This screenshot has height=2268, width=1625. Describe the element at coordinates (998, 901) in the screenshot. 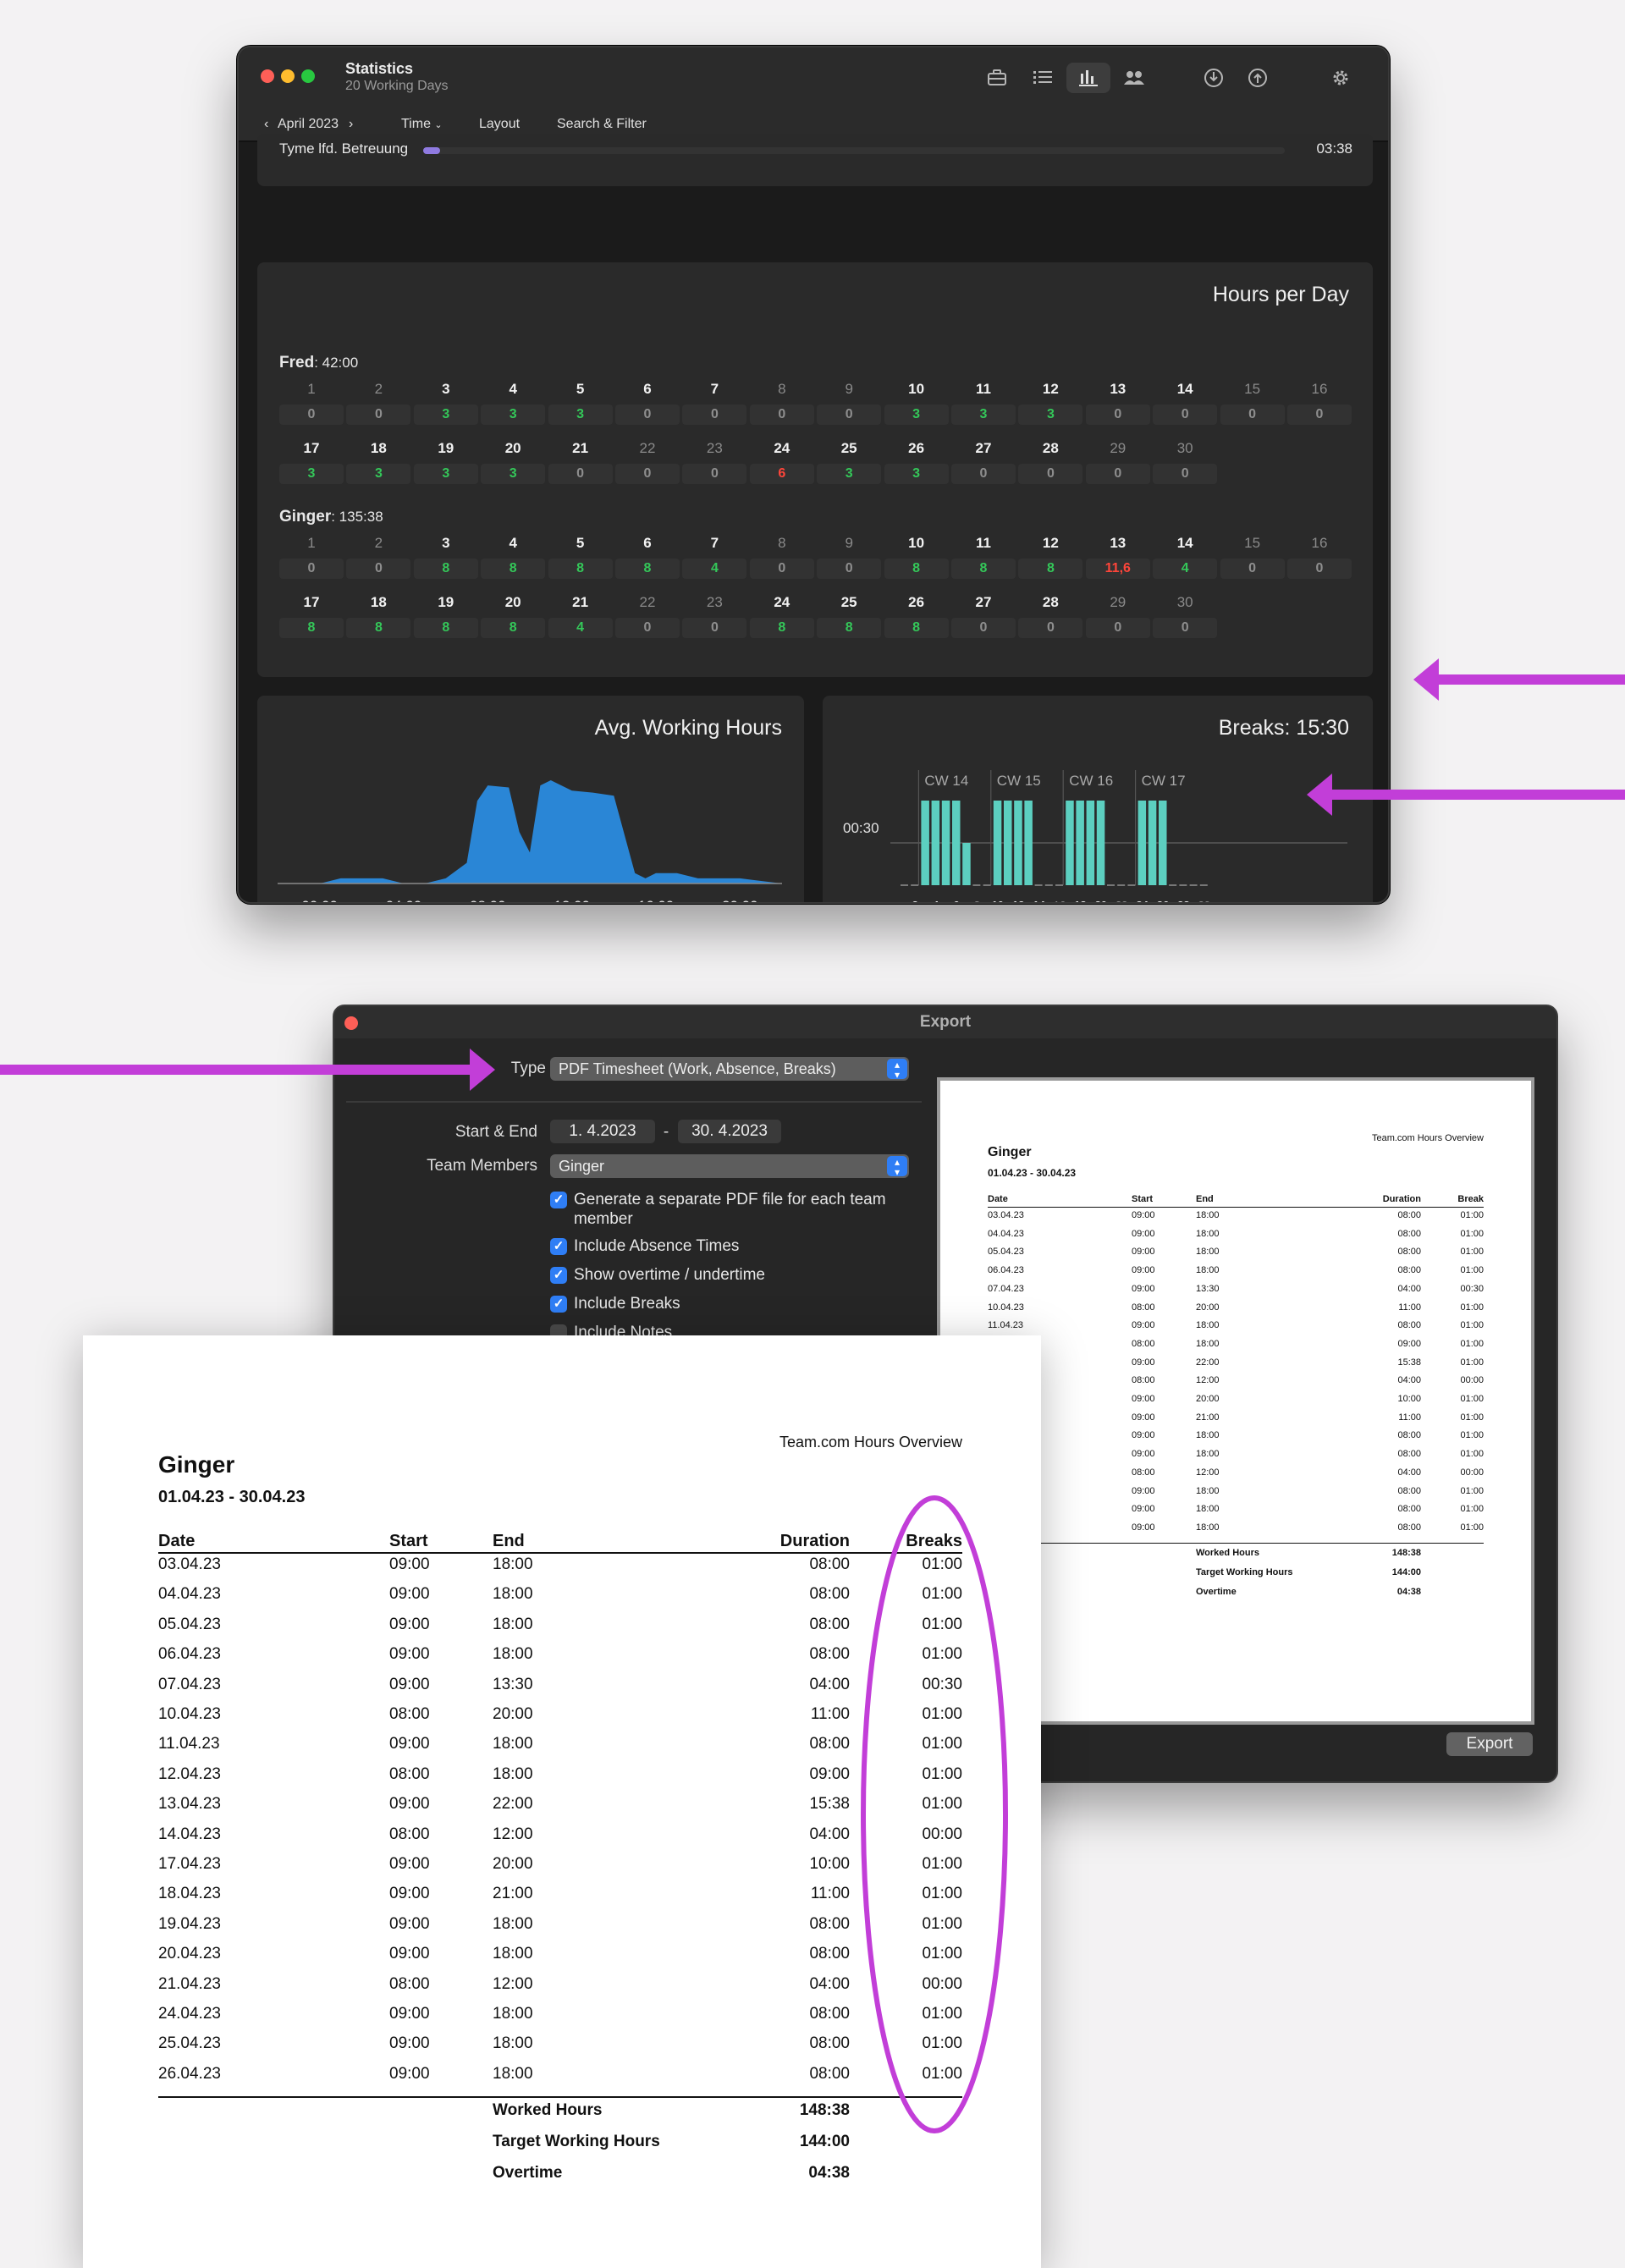

I see `x-tick-label: 10` at that location.